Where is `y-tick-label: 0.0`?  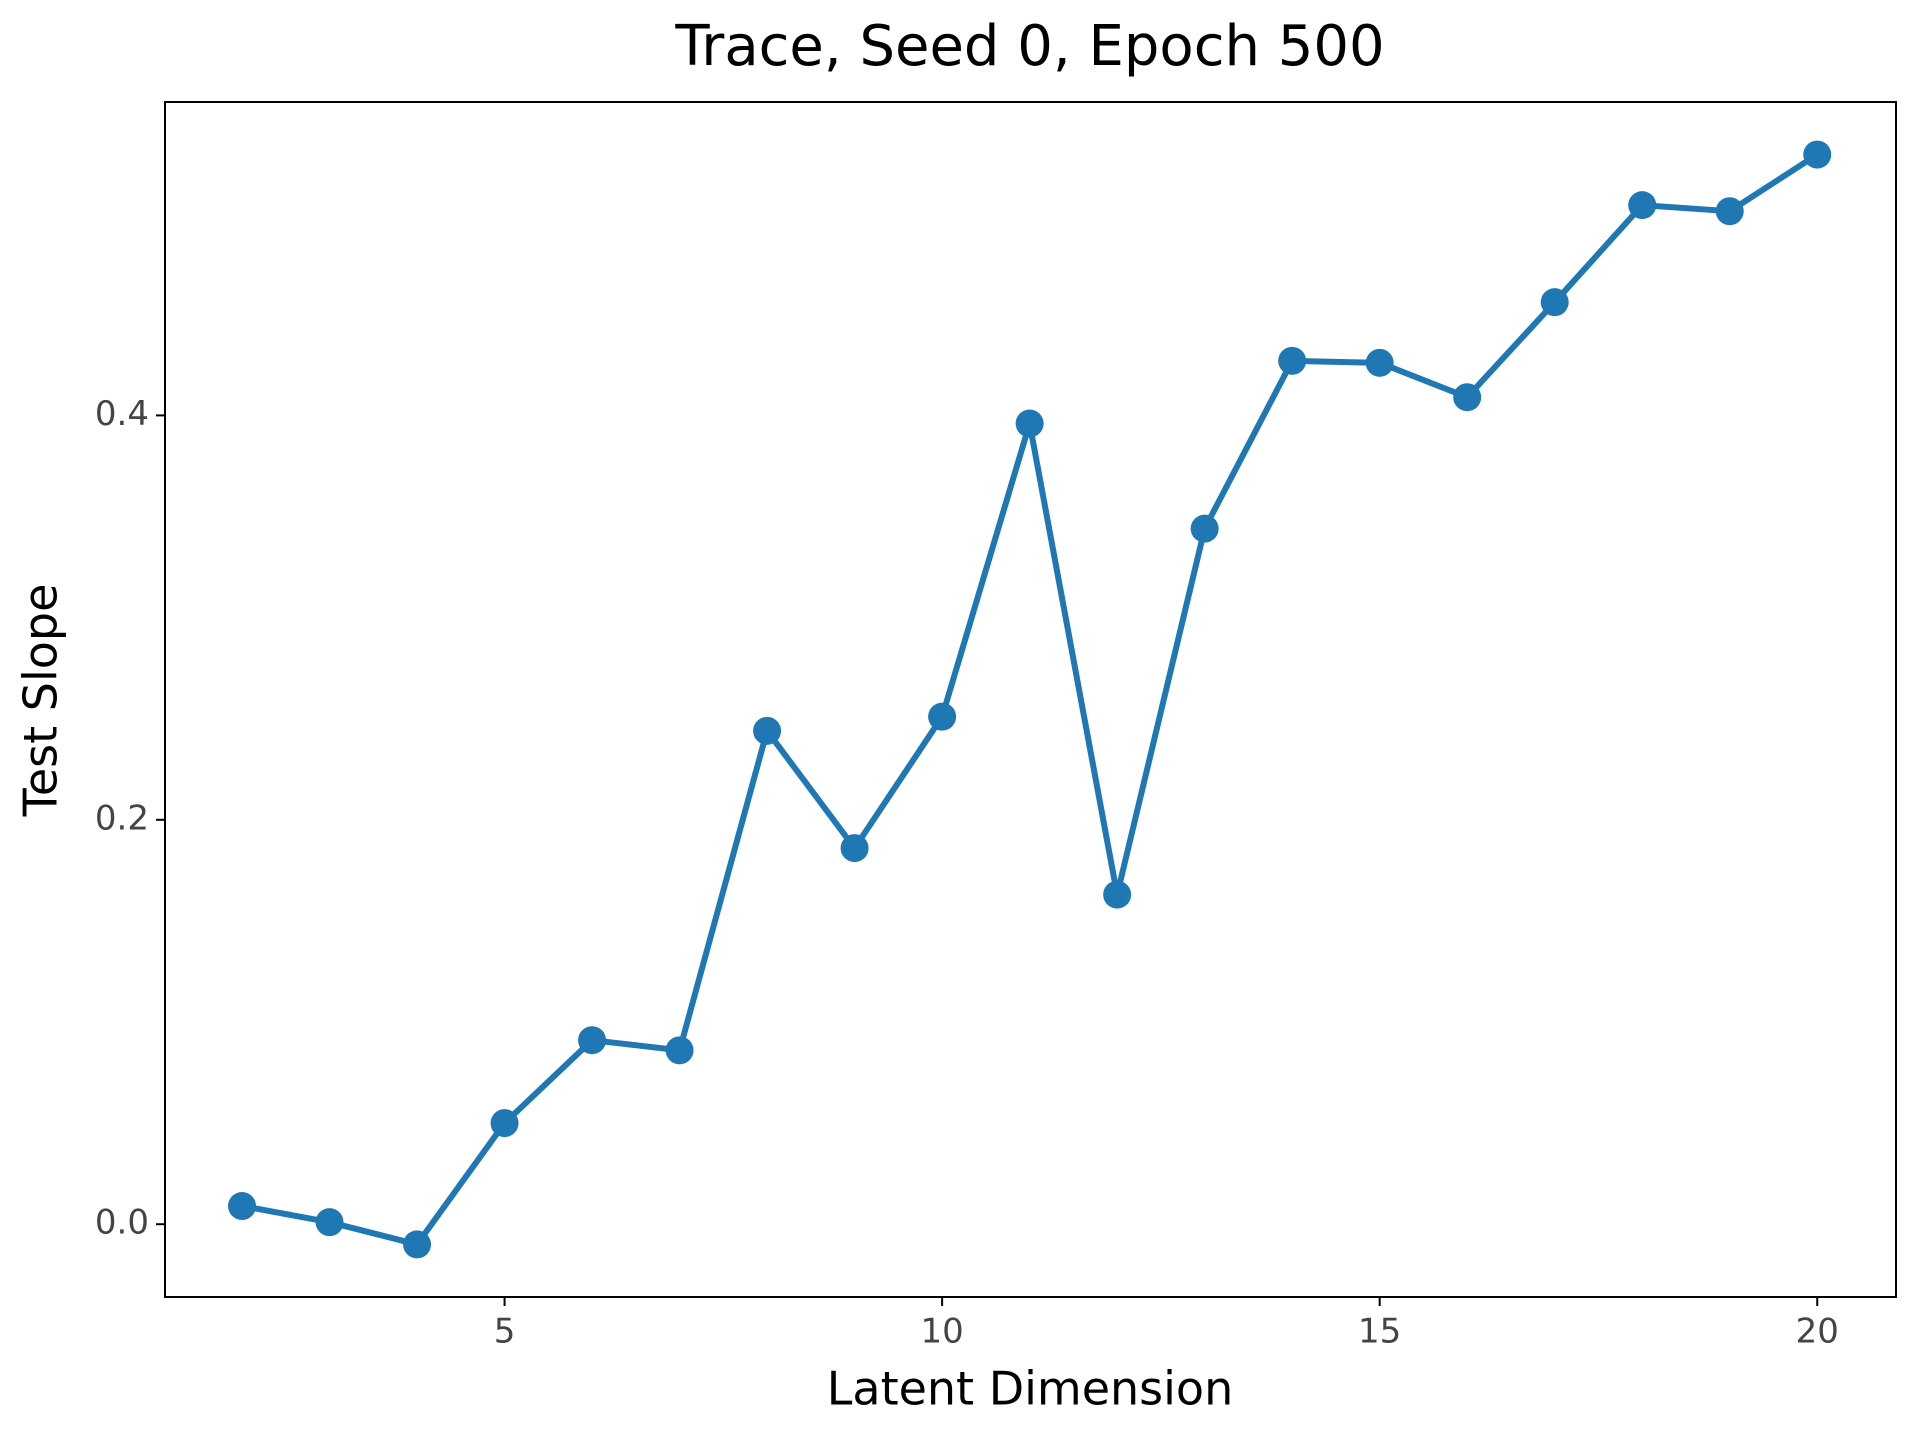 y-tick-label: 0.0 is located at coordinates (122, 1223).